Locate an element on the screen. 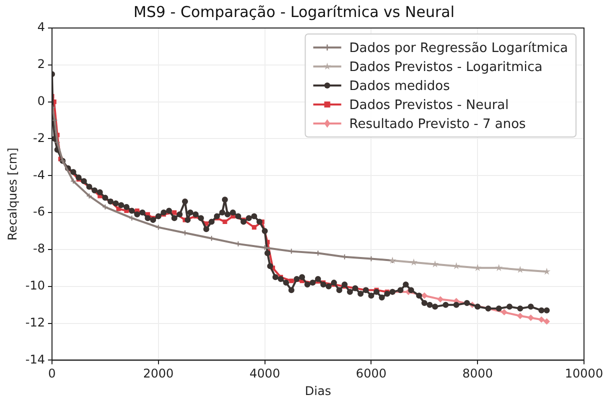 The width and height of the screenshot is (614, 403). y-tick-label: -14 is located at coordinates (35, 359).